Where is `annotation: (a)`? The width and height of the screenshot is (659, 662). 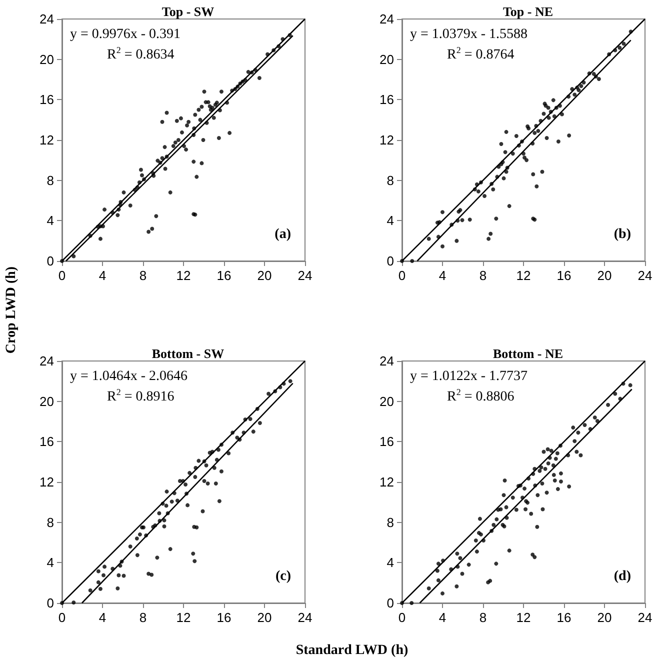
annotation: (a) is located at coordinates (282, 235).